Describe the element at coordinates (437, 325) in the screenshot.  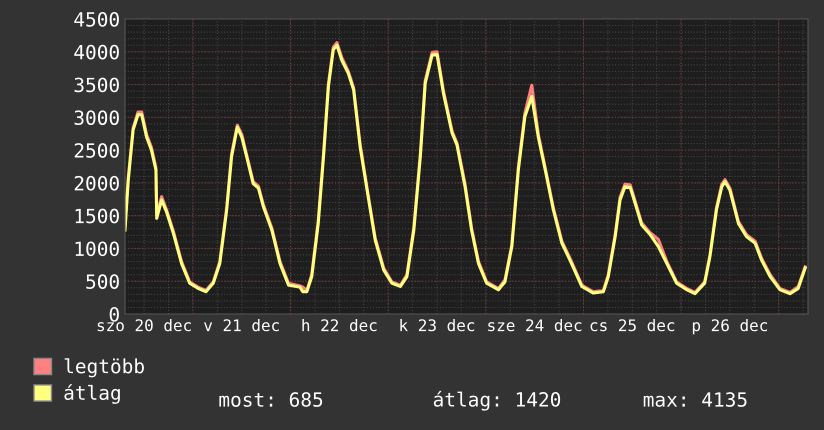
I see `x-tick-label: k 23 dec` at that location.